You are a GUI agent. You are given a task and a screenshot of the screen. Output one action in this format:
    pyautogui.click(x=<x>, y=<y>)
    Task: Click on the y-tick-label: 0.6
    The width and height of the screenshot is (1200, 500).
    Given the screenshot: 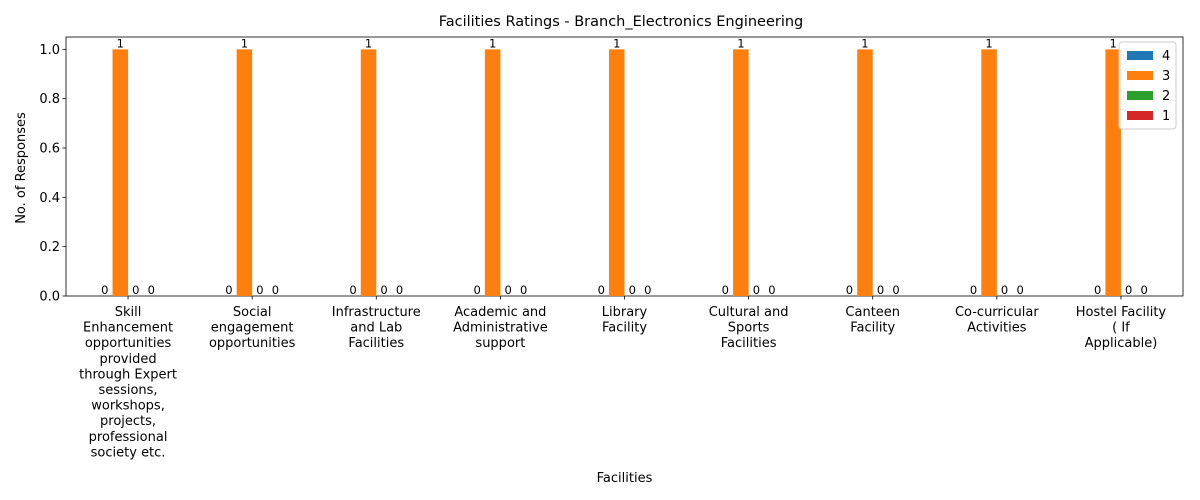 What is the action you would take?
    pyautogui.click(x=49, y=149)
    